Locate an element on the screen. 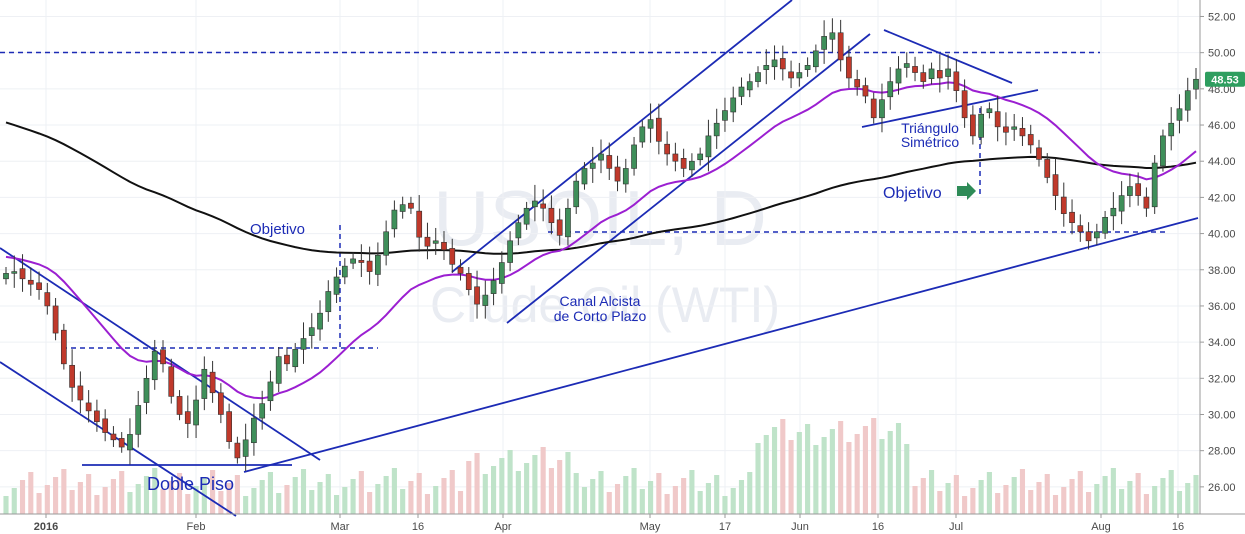 Image resolution: width=1245 pixels, height=534 pixels. annotation-target-2: Objetivo is located at coordinates (912, 193).